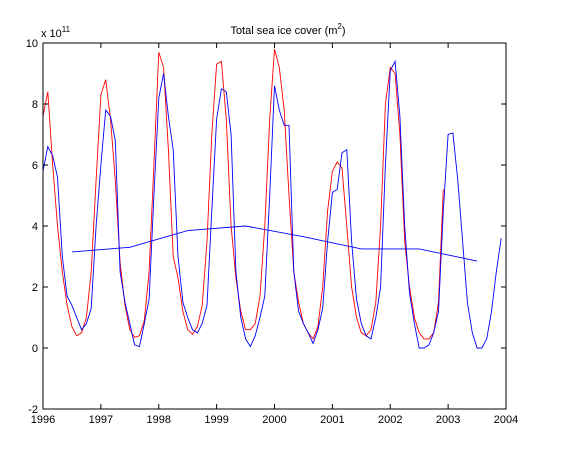  I want to click on y-tick-label: 2, so click(35, 288).